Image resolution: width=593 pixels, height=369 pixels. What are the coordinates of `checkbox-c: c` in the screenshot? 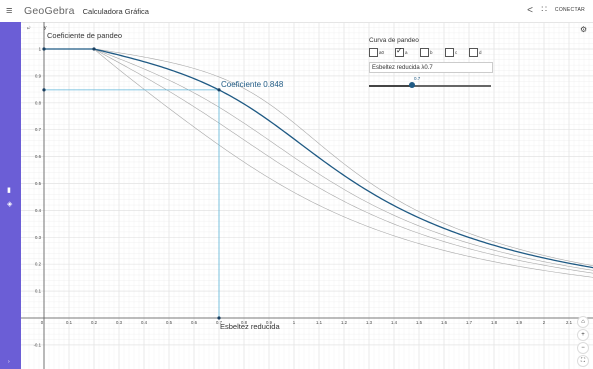 It's located at (451, 52).